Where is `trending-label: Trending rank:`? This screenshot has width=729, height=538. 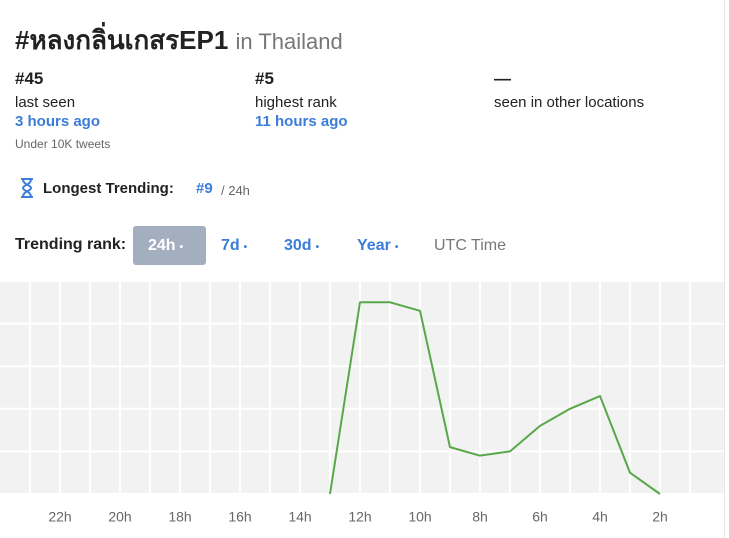 trending-label: Trending rank: is located at coordinates (71, 244).